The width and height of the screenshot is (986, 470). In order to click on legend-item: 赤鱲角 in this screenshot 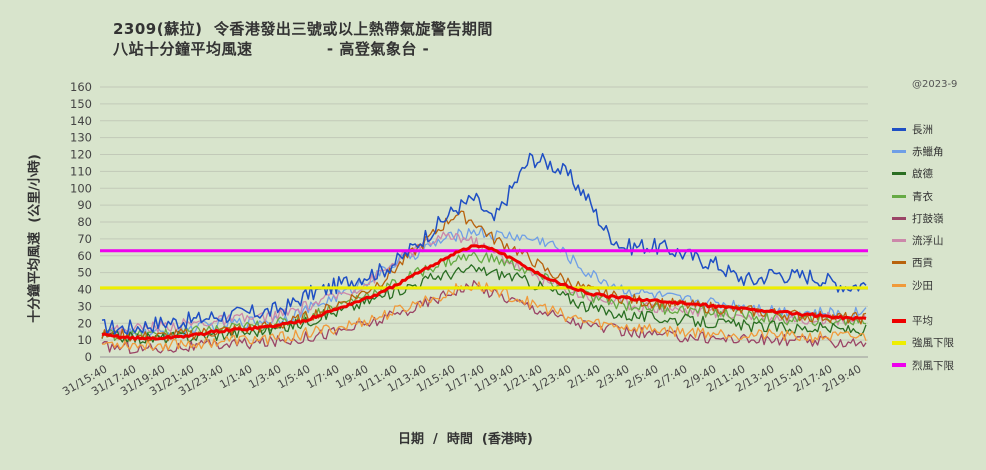, I will do `click(923, 151)`.